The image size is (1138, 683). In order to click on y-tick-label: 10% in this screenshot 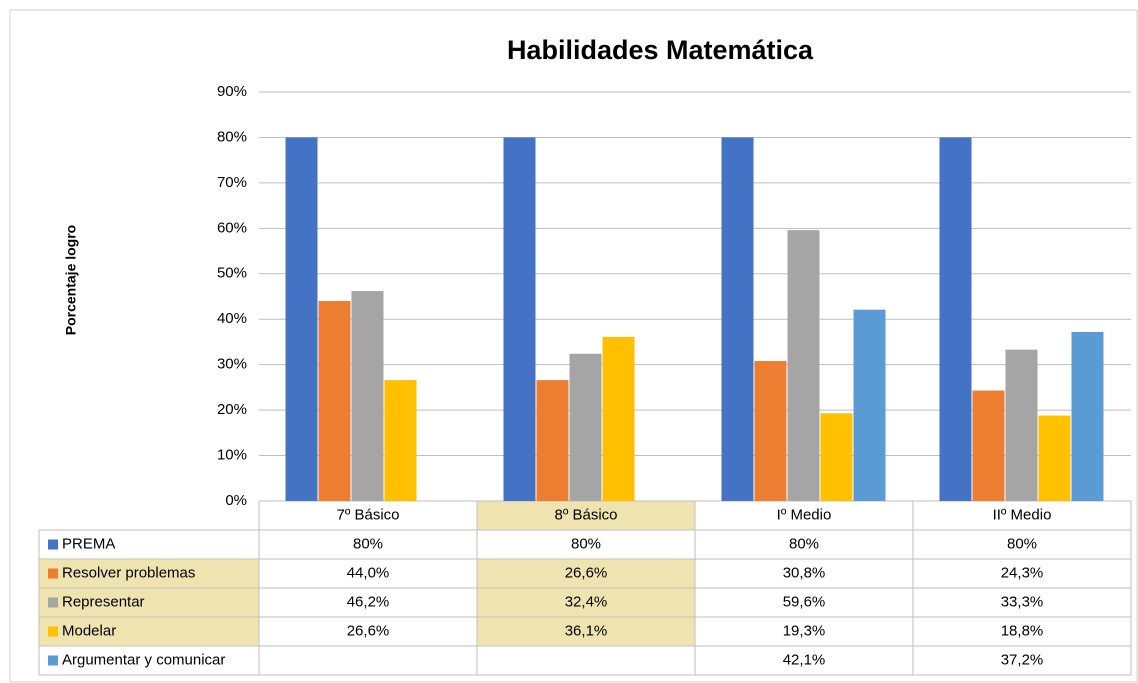, I will do `click(232, 455)`.